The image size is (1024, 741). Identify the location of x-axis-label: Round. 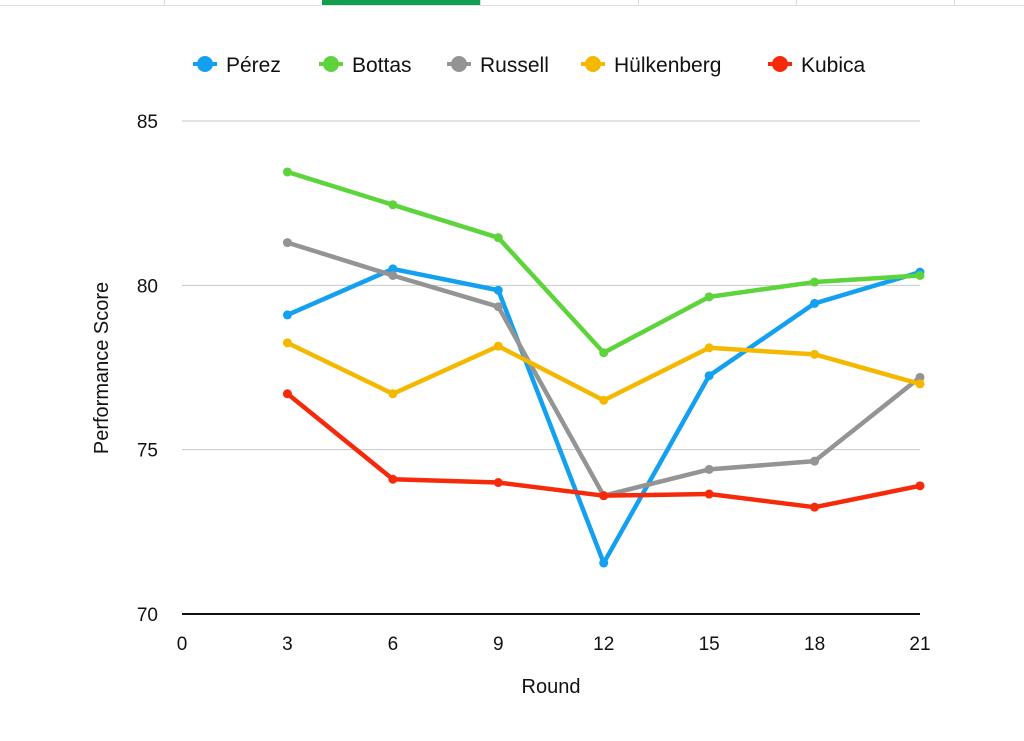
(551, 687).